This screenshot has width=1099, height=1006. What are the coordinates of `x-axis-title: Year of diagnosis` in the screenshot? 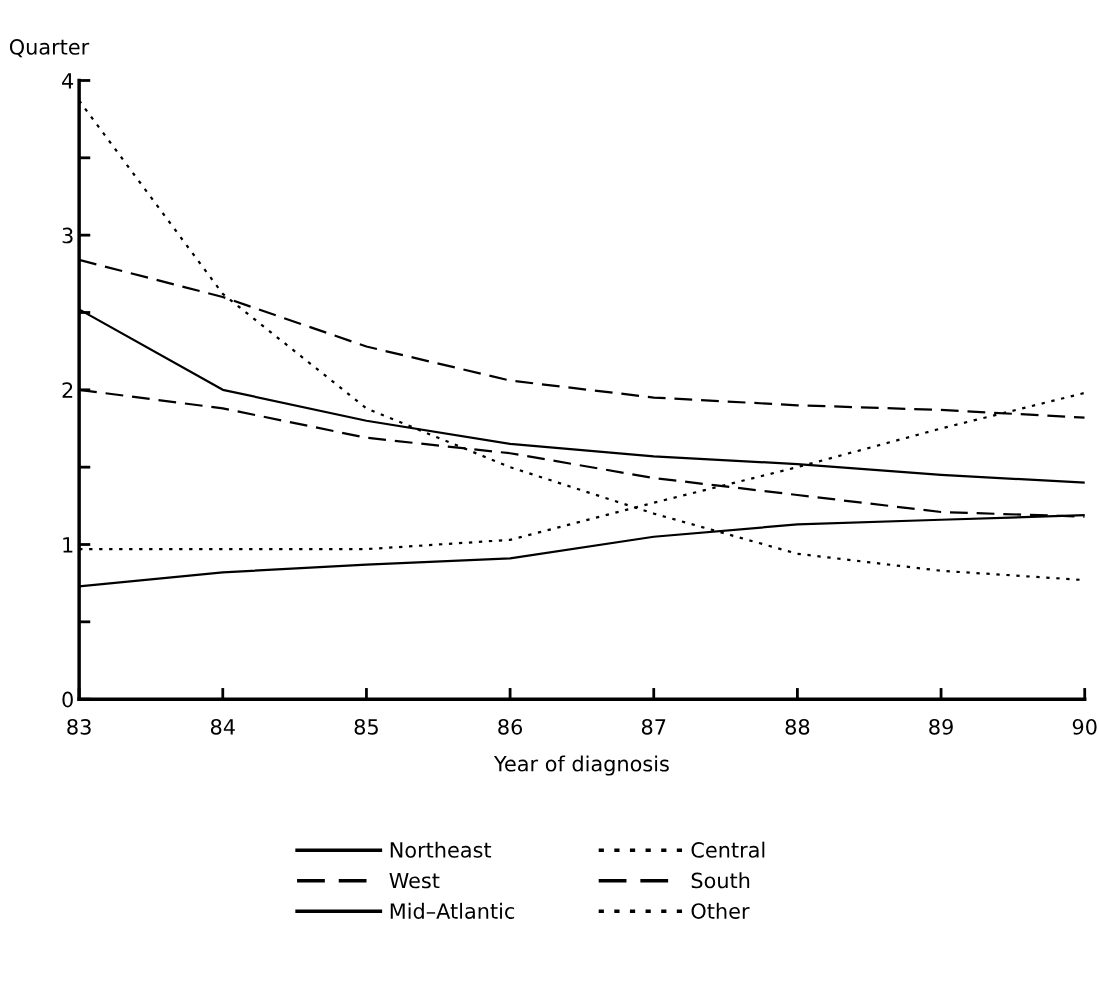 It's located at (581, 765).